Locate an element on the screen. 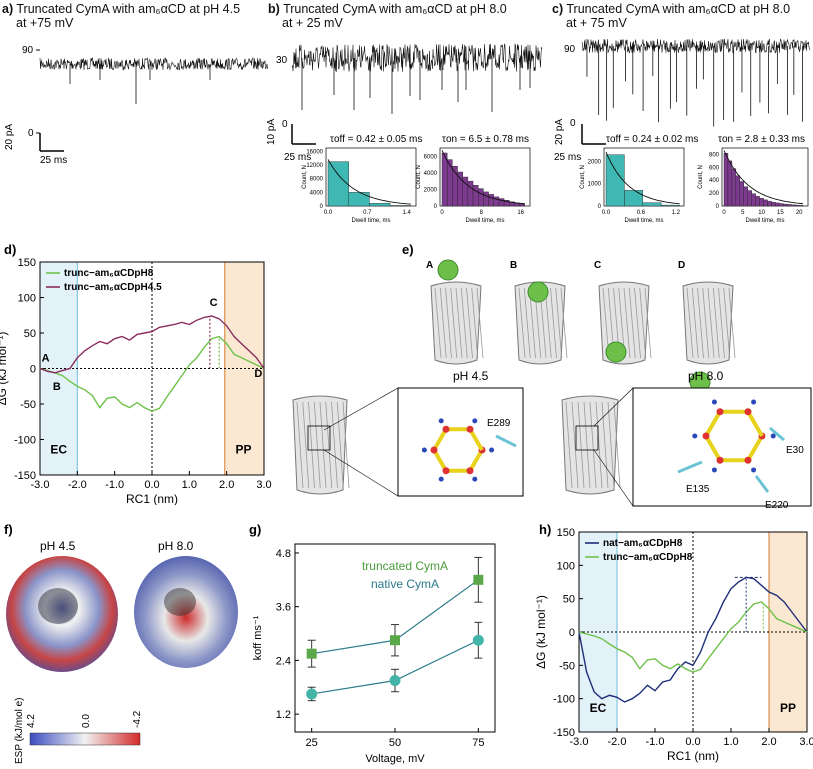 The width and height of the screenshot is (813, 769). panel-f-ph-left: pH 4.5 is located at coordinates (58, 546).